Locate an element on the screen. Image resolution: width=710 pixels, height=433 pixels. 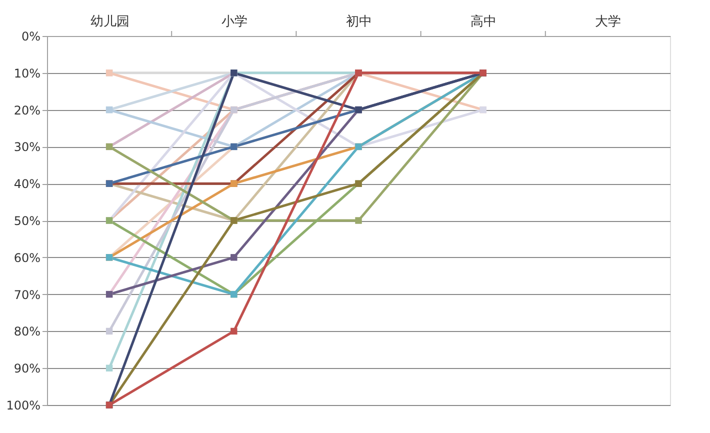
x-tick-label: 高中 is located at coordinates (483, 22).